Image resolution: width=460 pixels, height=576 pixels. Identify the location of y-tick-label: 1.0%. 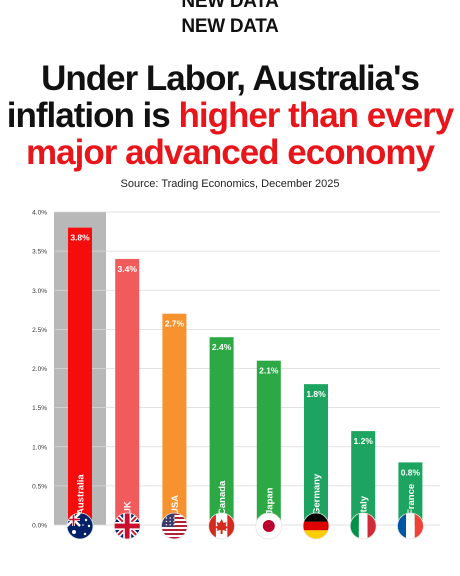
(39, 447).